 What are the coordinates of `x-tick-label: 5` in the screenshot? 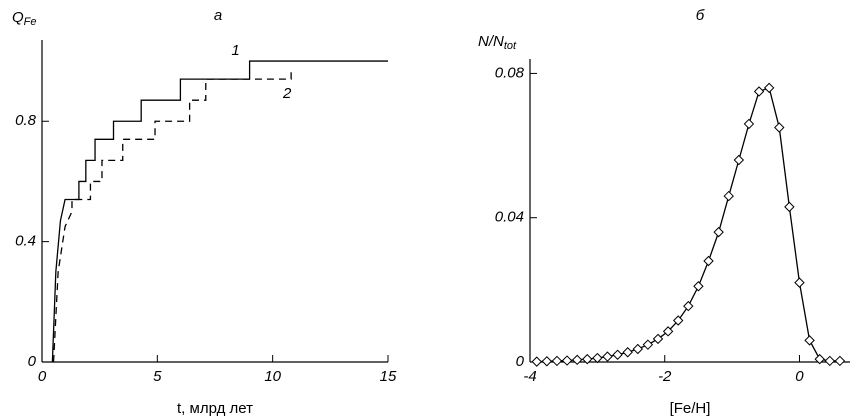 It's located at (157, 376).